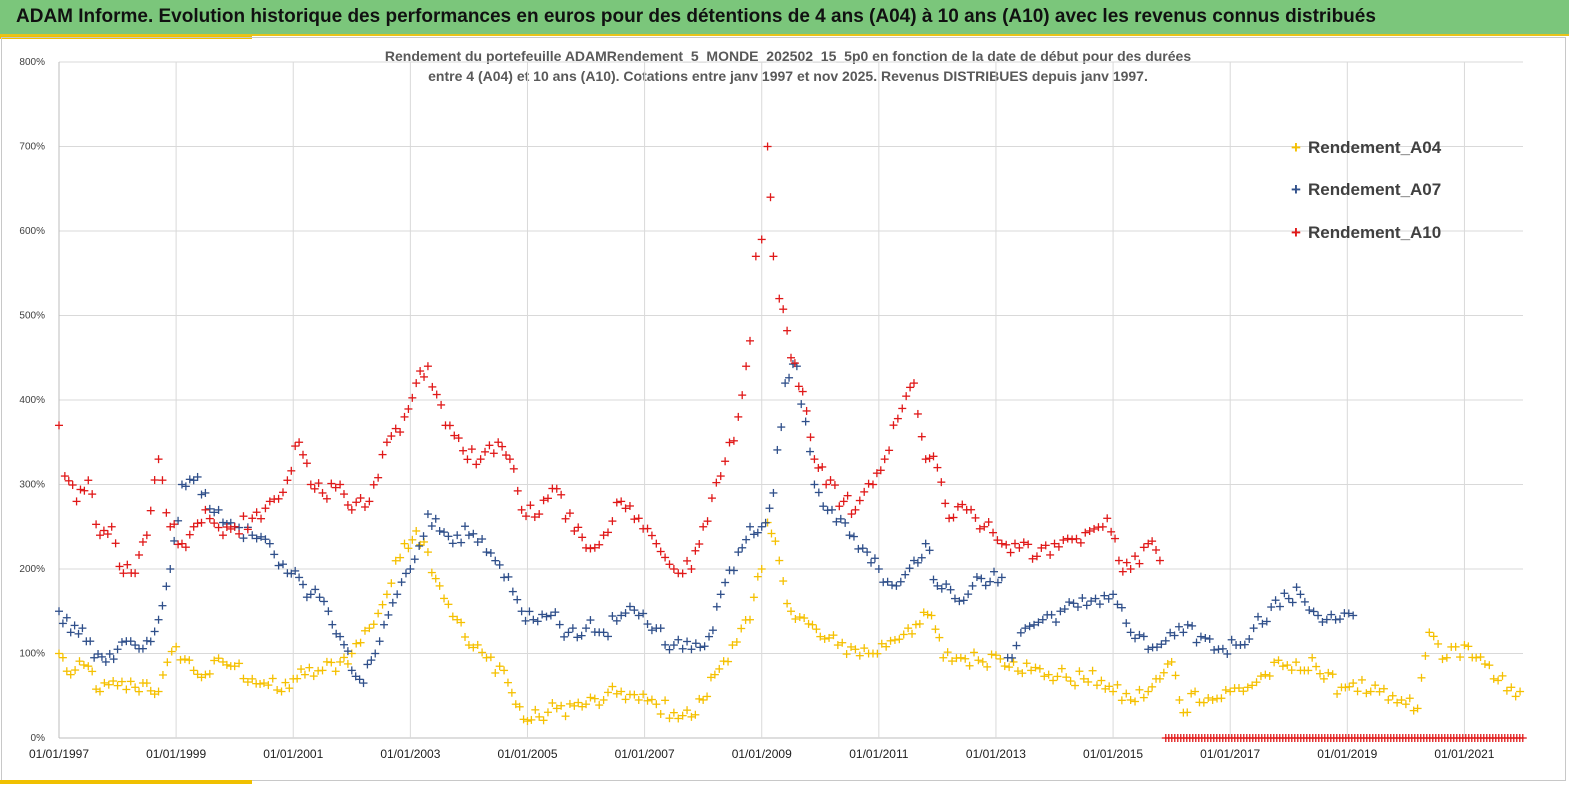 Image resolution: width=1569 pixels, height=785 pixels. Describe the element at coordinates (32, 569) in the screenshot. I see `y-tick-label: 200%` at that location.